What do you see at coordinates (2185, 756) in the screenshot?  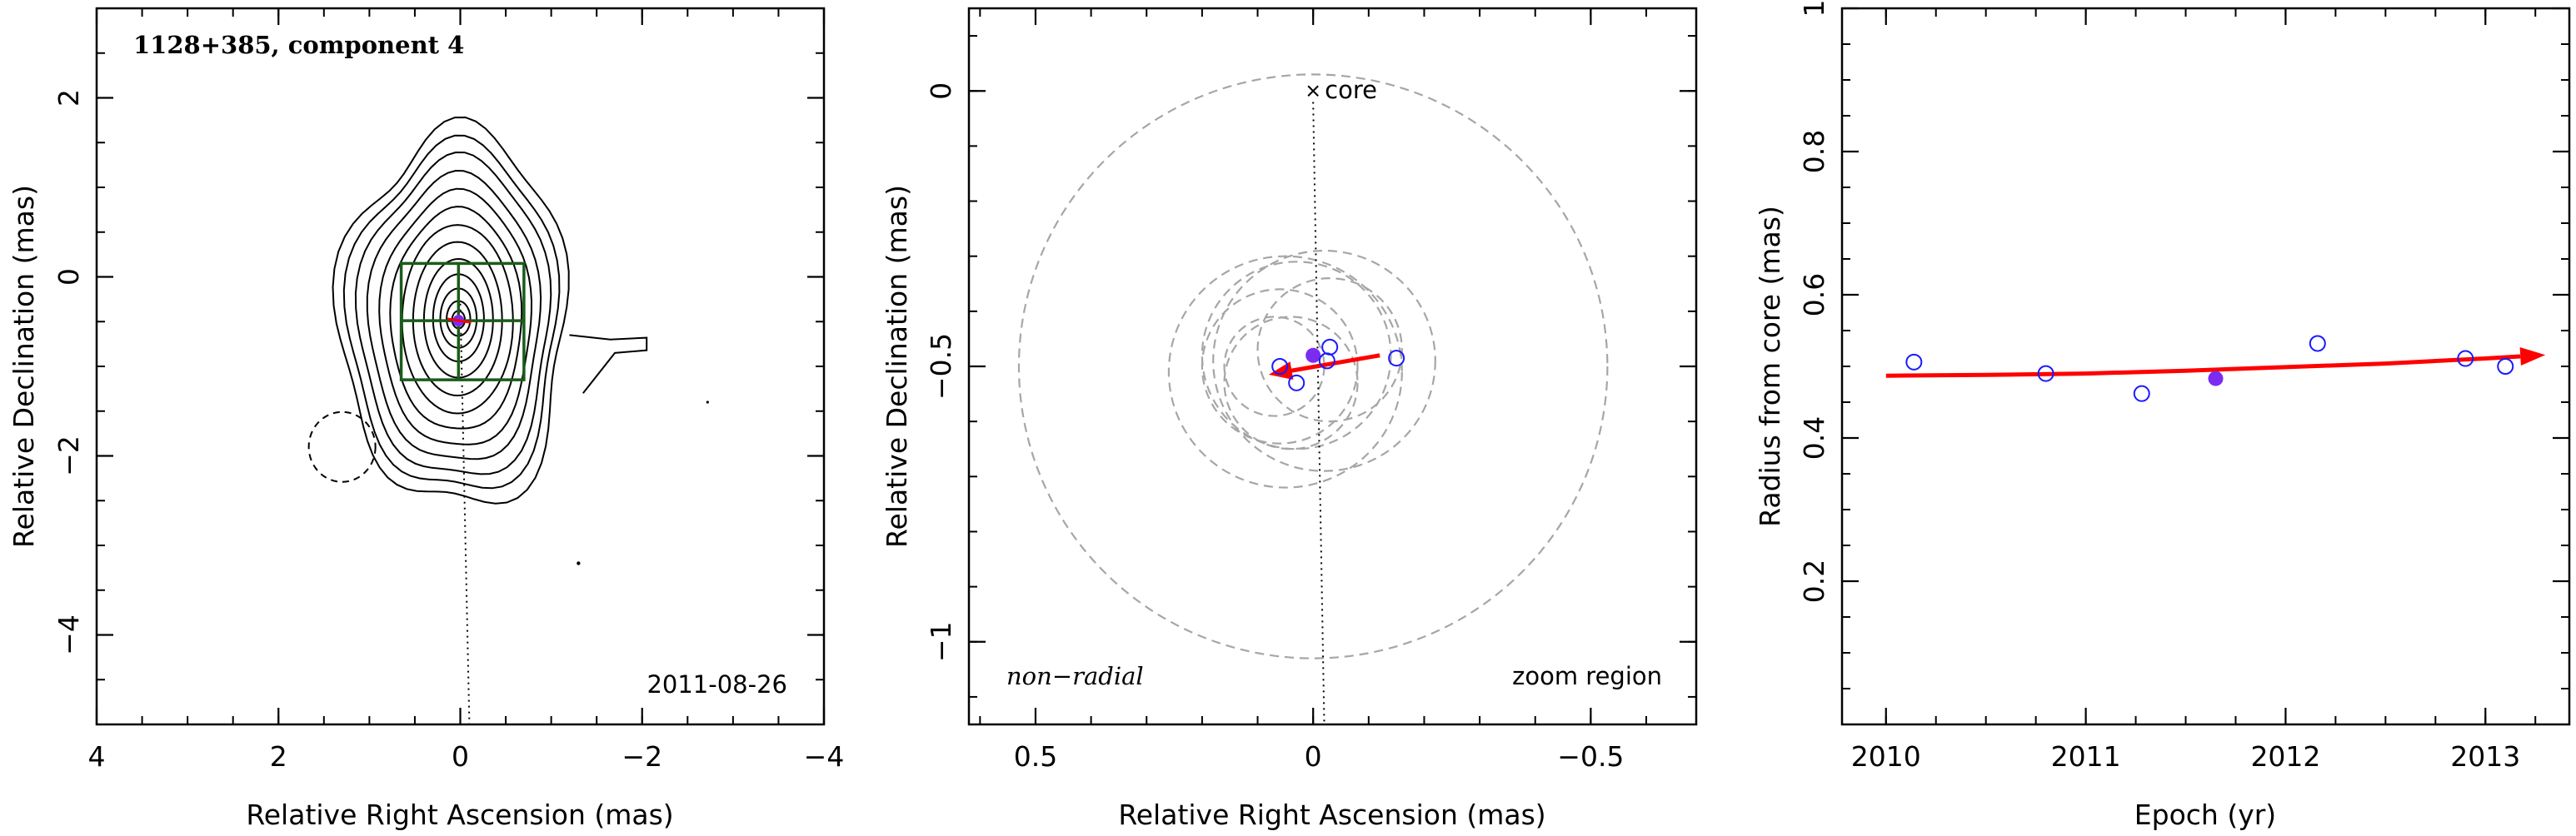 I see `x-tick-labels: 2010 2011 2012 2013` at bounding box center [2185, 756].